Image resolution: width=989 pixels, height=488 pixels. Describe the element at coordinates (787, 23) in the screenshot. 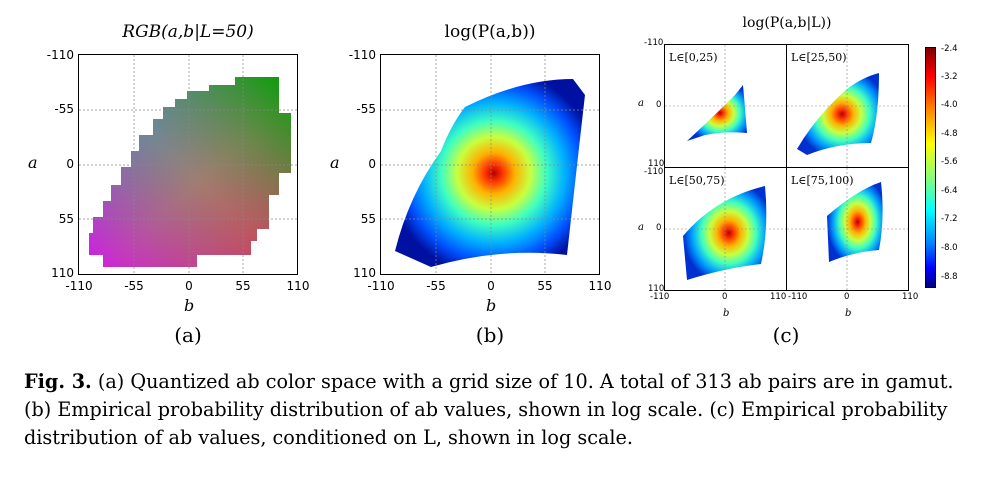

I see `panel-c-title: log(P(a,b|L))` at that location.